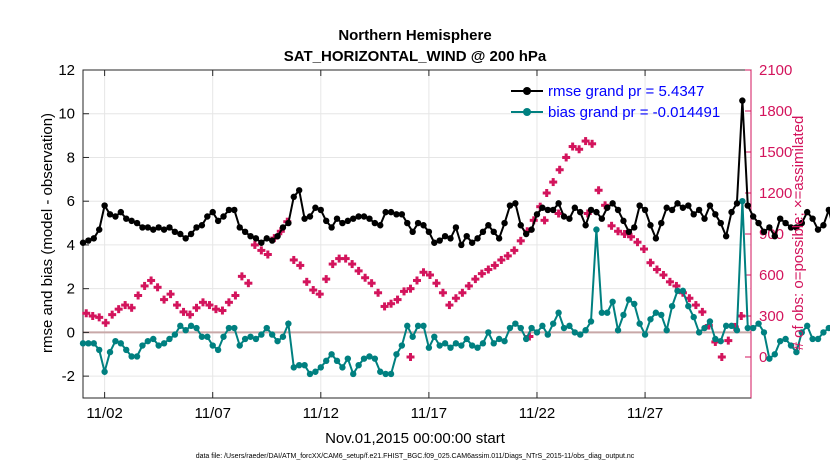 This screenshot has height=470, width=830. I want to click on y-tick-label-left: 2, so click(71, 289).